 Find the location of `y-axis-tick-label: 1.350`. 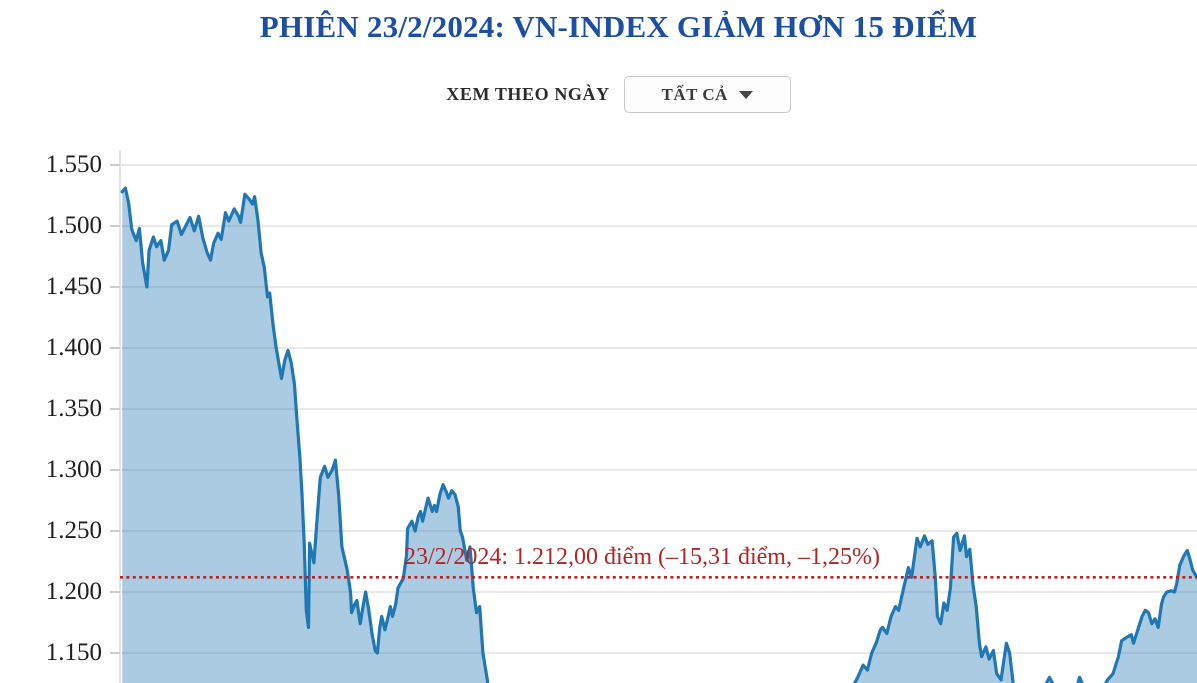

y-axis-tick-label: 1.350 is located at coordinates (73, 408).